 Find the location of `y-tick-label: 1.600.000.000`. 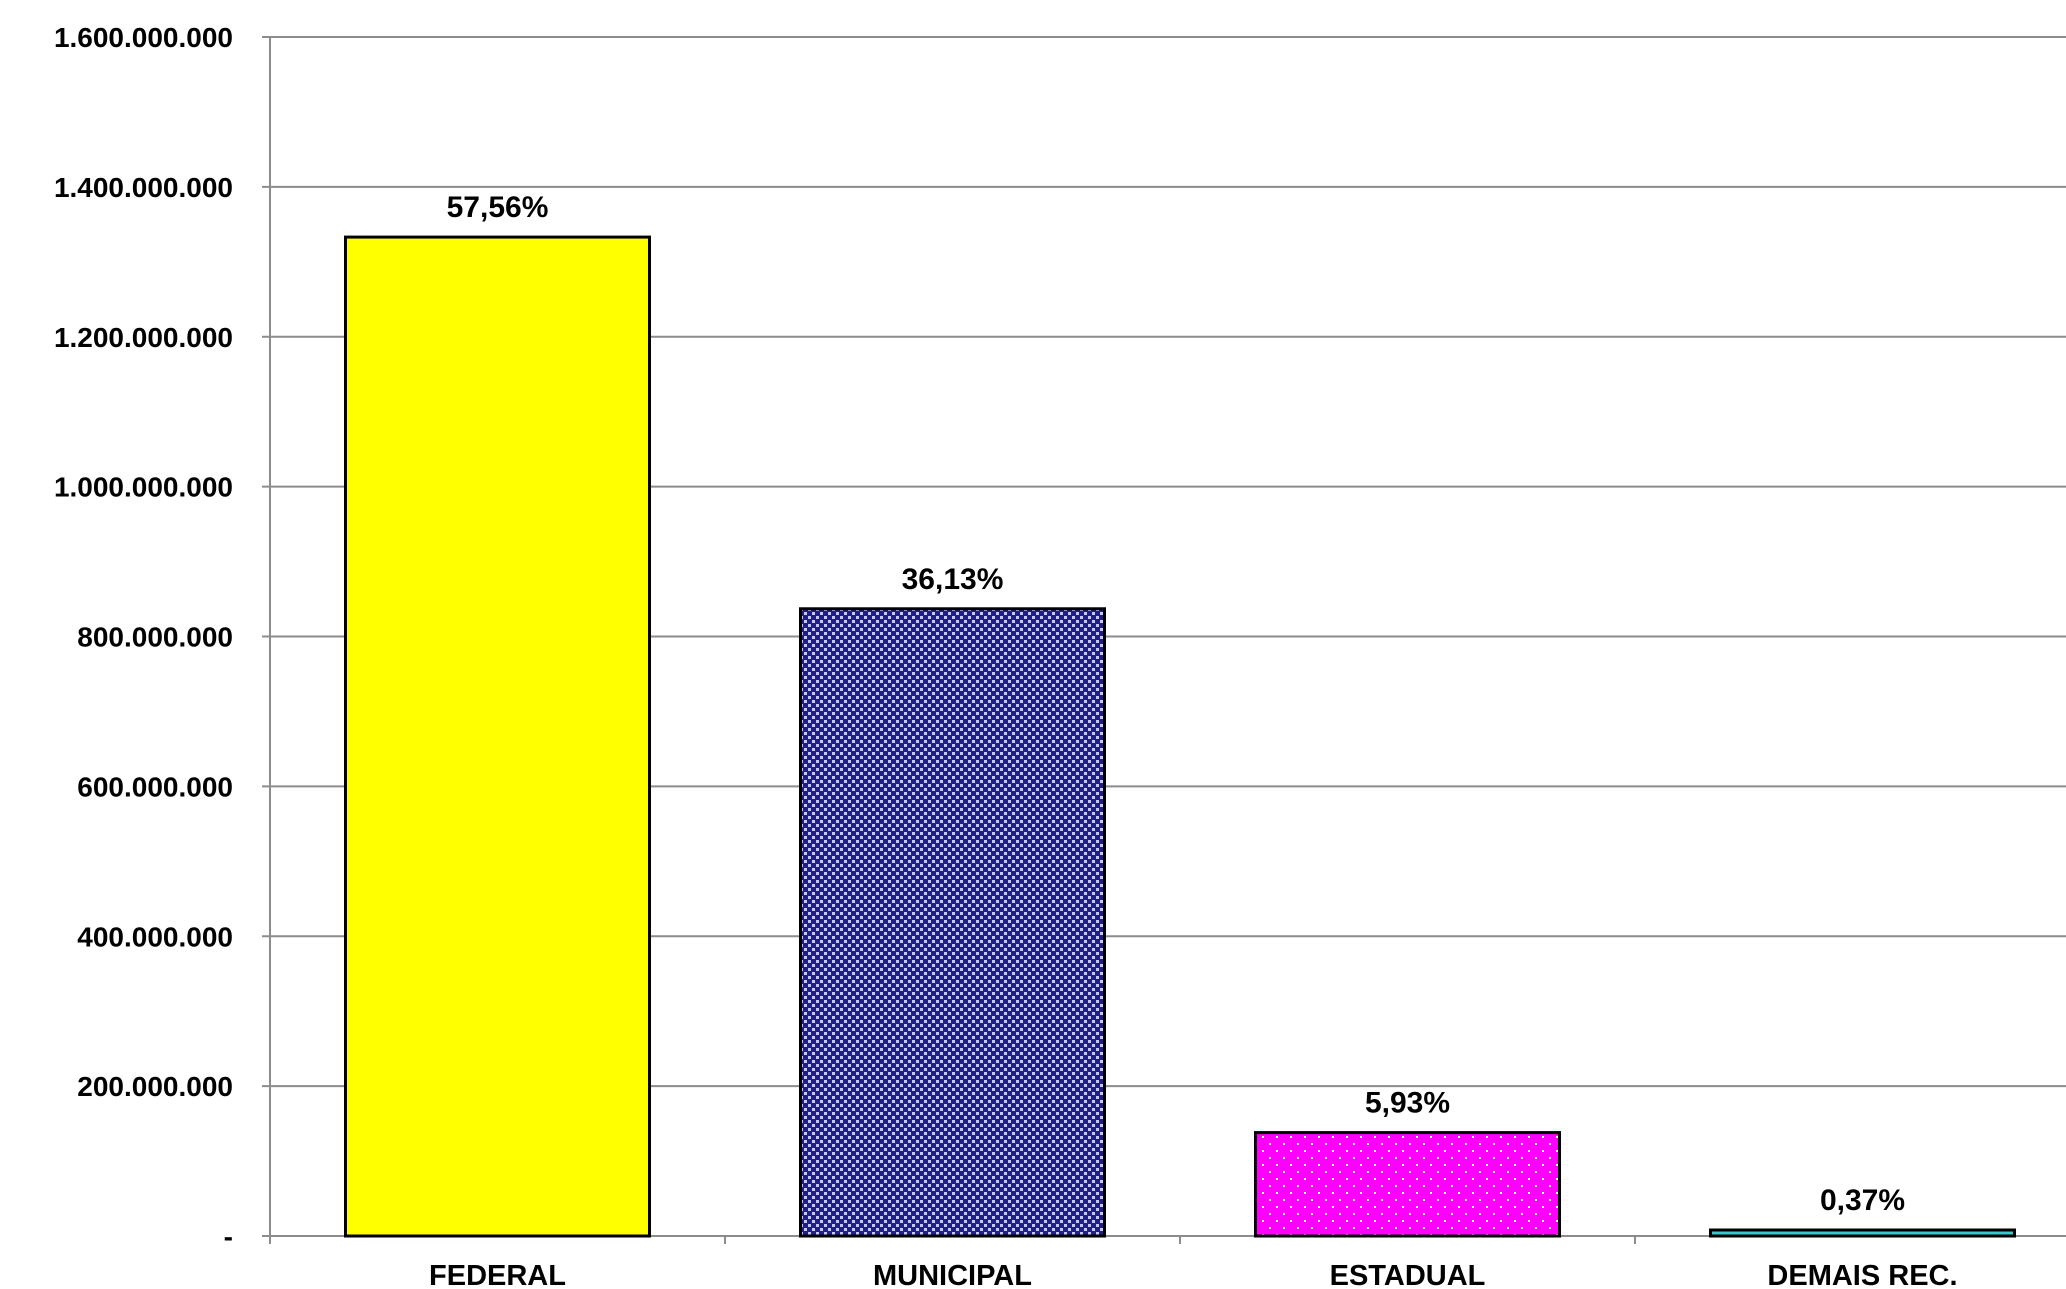

y-tick-label: 1.600.000.000 is located at coordinates (143, 37).